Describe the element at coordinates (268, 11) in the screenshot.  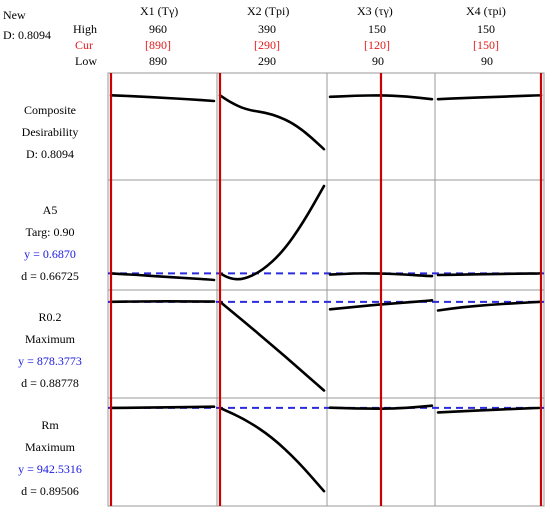
I see `factor-name-x2: X2 (Tpi)` at that location.